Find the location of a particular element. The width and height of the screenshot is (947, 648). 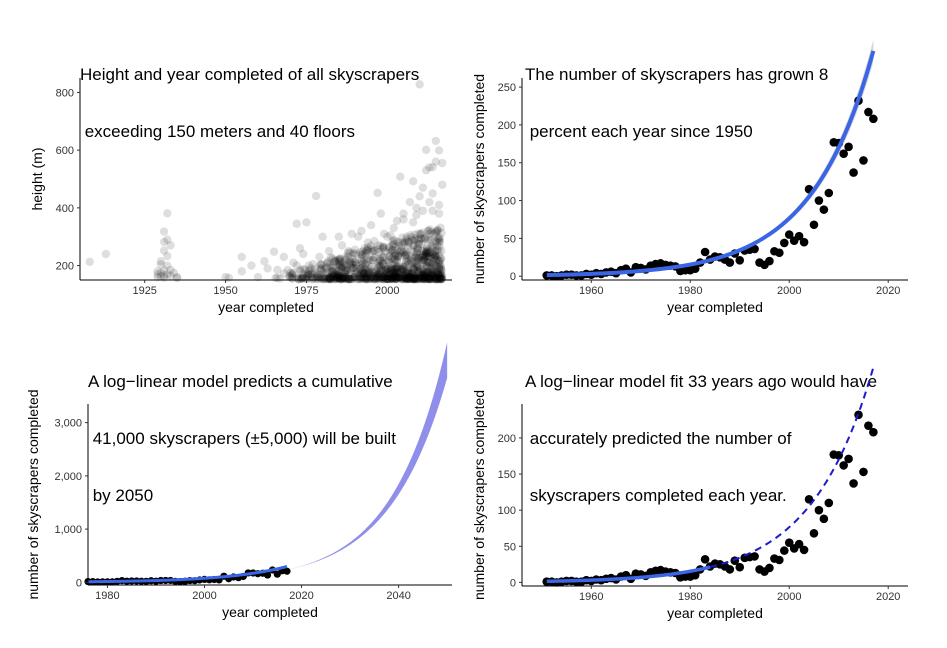

y-tick-label: 200 is located at coordinates (65, 267).